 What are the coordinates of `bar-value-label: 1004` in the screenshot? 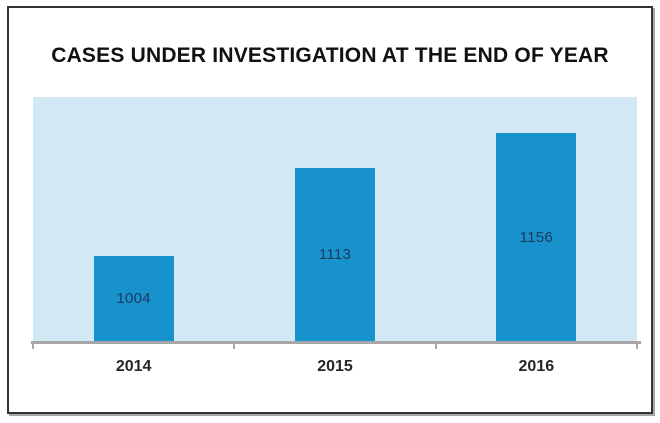 It's located at (133, 298).